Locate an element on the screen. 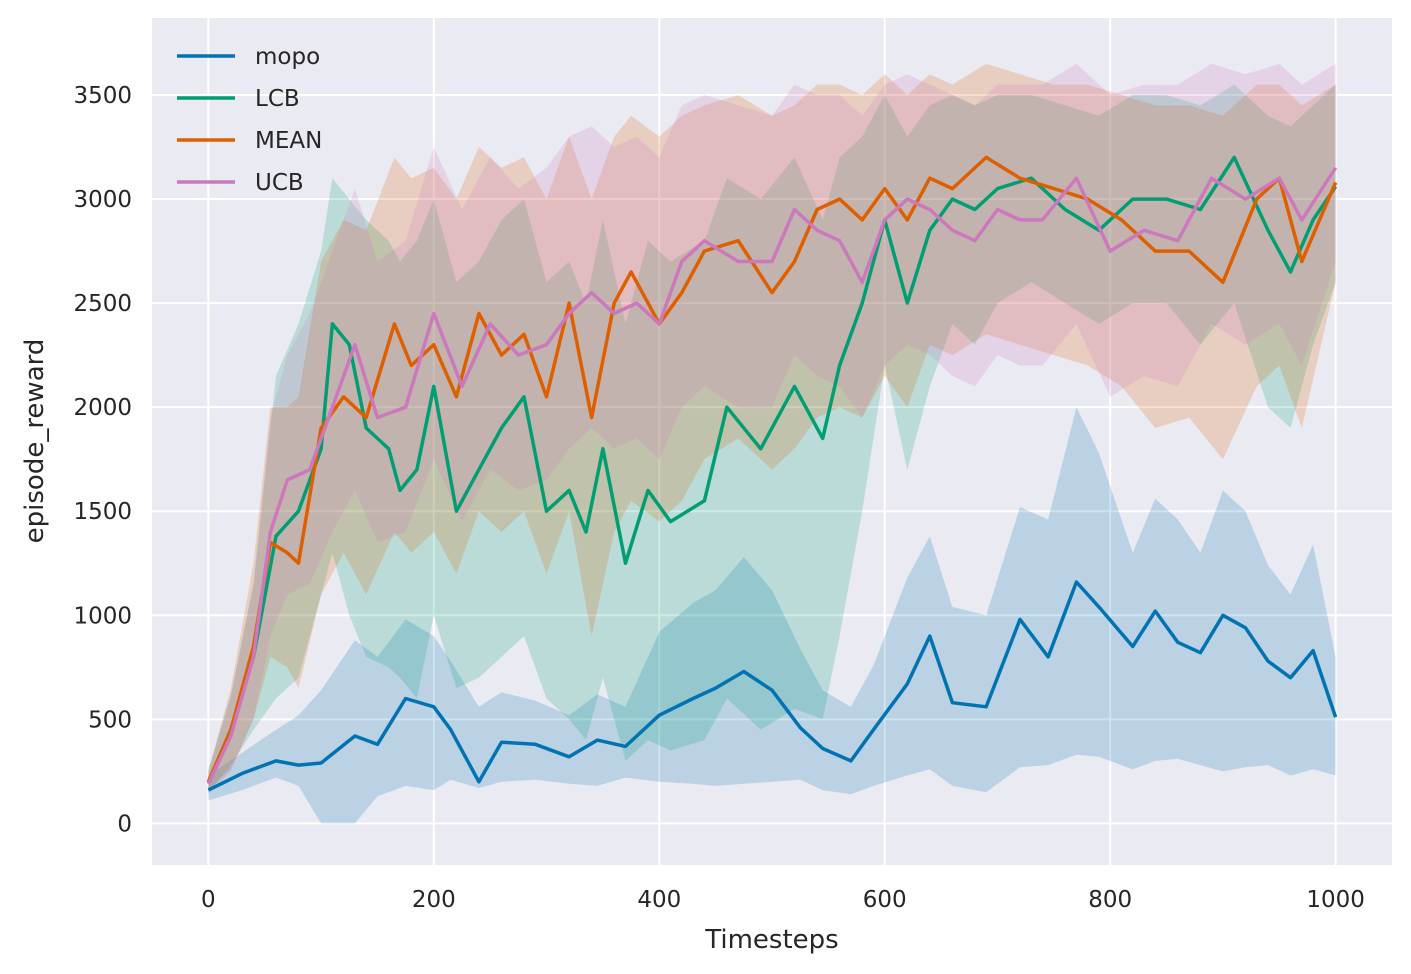 This screenshot has width=1411, height=974. x-tick-label: 1000 is located at coordinates (1335, 900).